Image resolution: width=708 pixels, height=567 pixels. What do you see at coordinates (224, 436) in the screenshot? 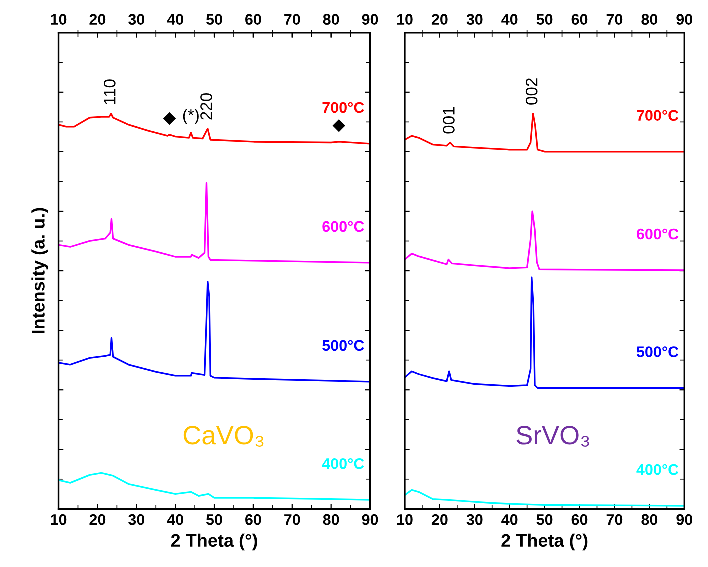
I see `text: CaVO₃` at bounding box center [224, 436].